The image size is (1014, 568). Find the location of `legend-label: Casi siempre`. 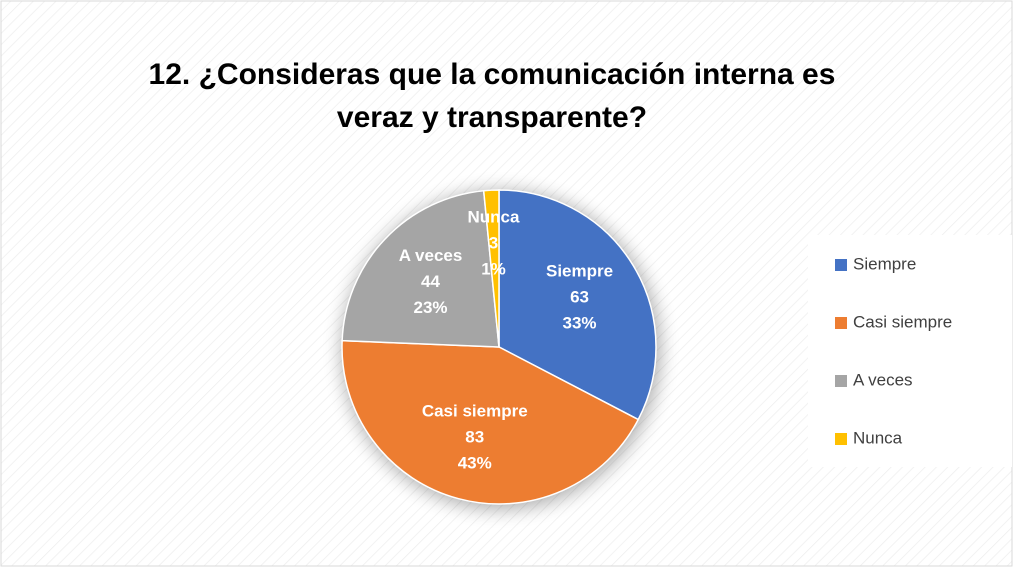

legend-label: Casi siempre is located at coordinates (902, 321).